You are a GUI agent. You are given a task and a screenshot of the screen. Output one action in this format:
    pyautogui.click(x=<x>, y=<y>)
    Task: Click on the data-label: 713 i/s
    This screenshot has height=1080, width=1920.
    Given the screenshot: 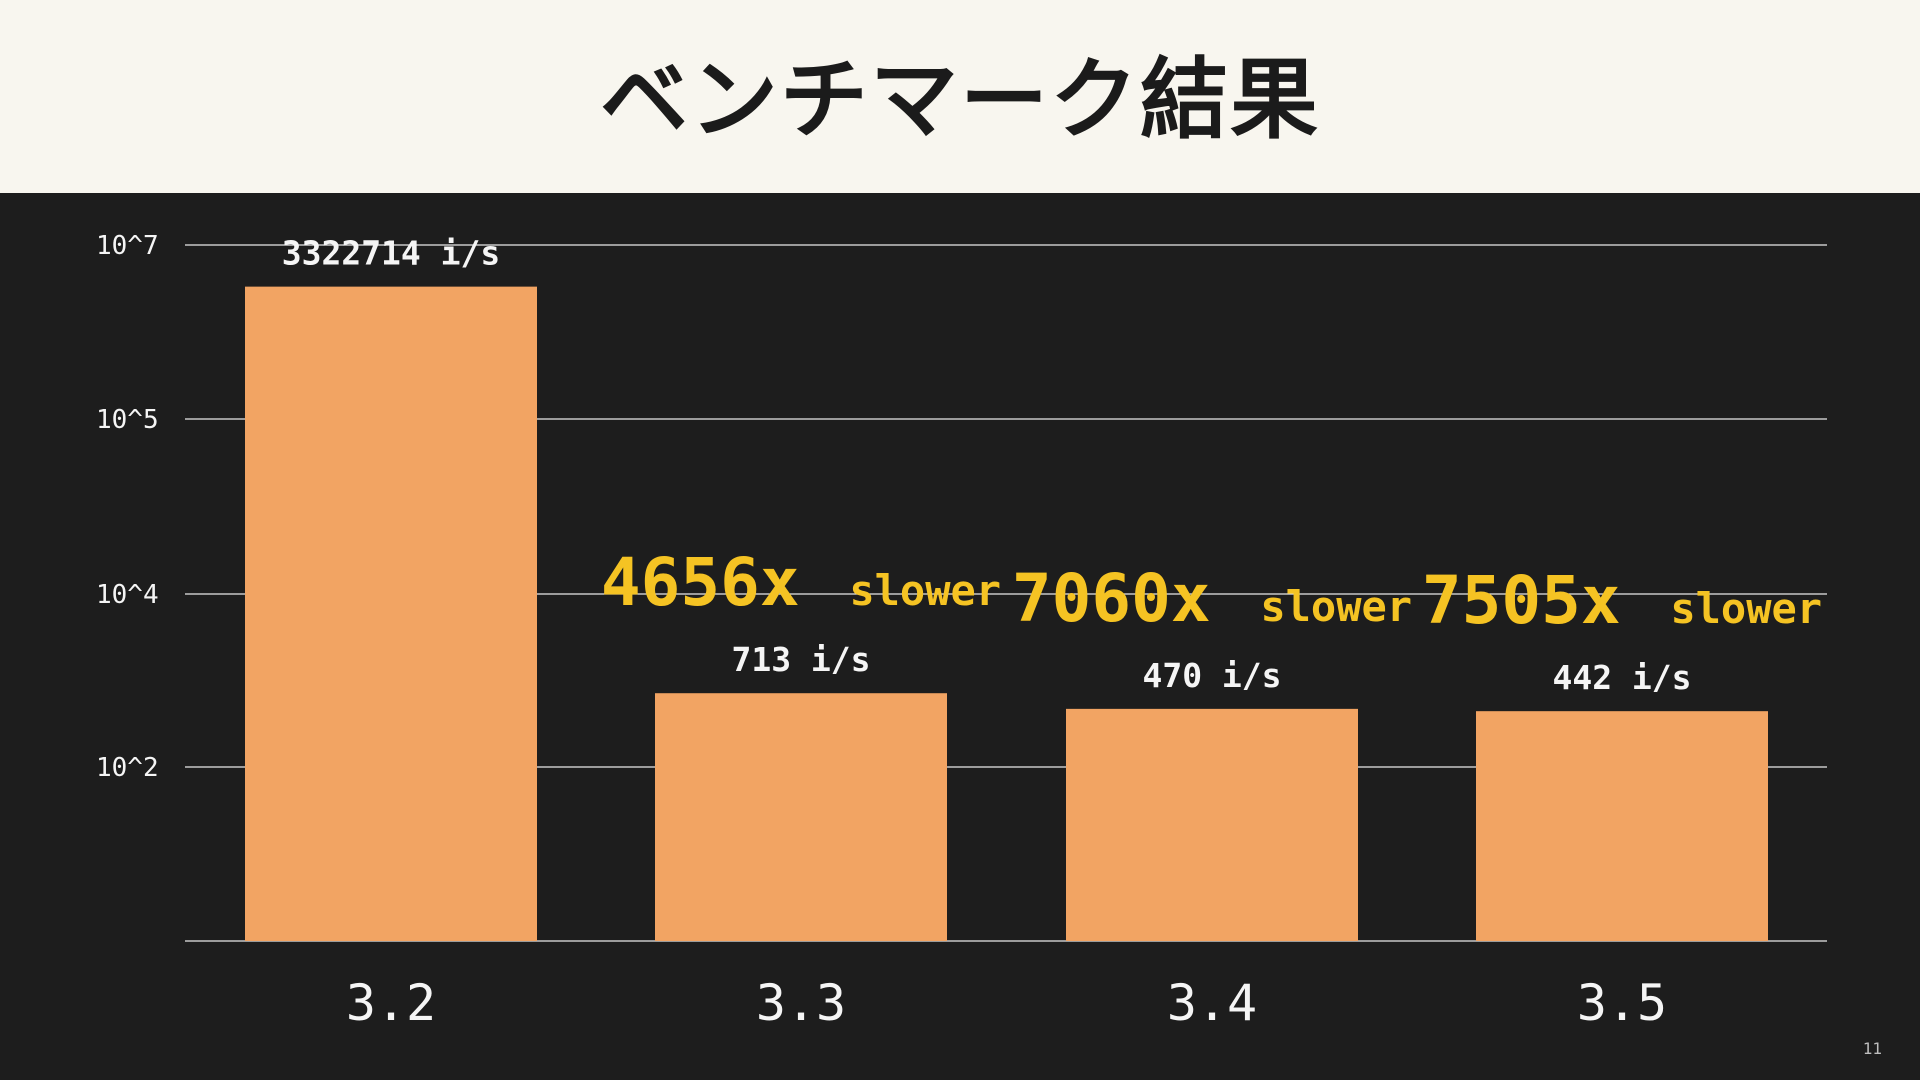 What is the action you would take?
    pyautogui.click(x=800, y=659)
    